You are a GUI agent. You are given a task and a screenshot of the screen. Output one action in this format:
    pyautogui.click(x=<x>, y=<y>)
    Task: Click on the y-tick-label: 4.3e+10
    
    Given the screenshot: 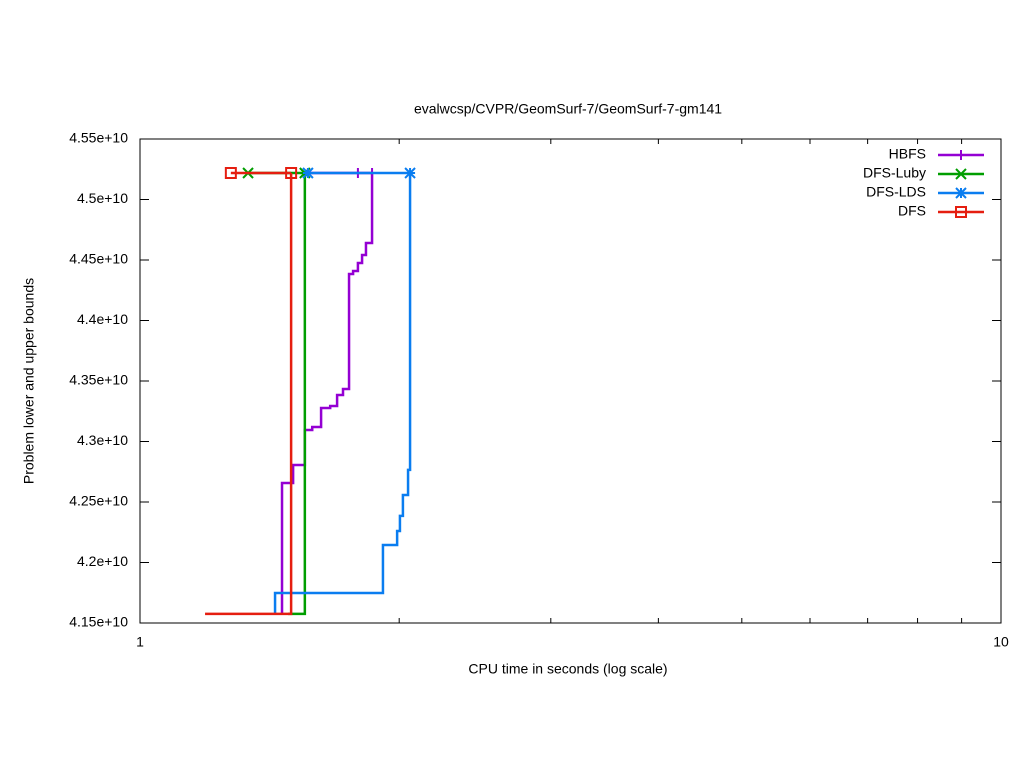 What is the action you would take?
    pyautogui.click(x=102, y=440)
    